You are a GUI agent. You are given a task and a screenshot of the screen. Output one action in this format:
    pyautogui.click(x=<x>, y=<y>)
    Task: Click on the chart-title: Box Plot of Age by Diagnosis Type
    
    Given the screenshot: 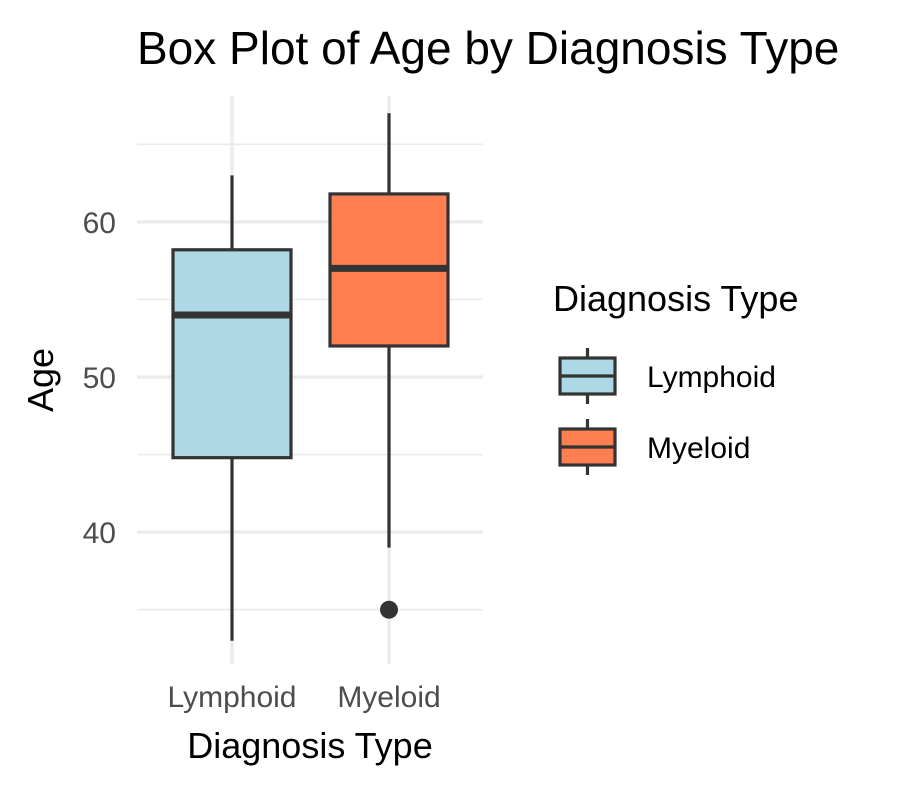 What is the action you would take?
    pyautogui.click(x=488, y=48)
    